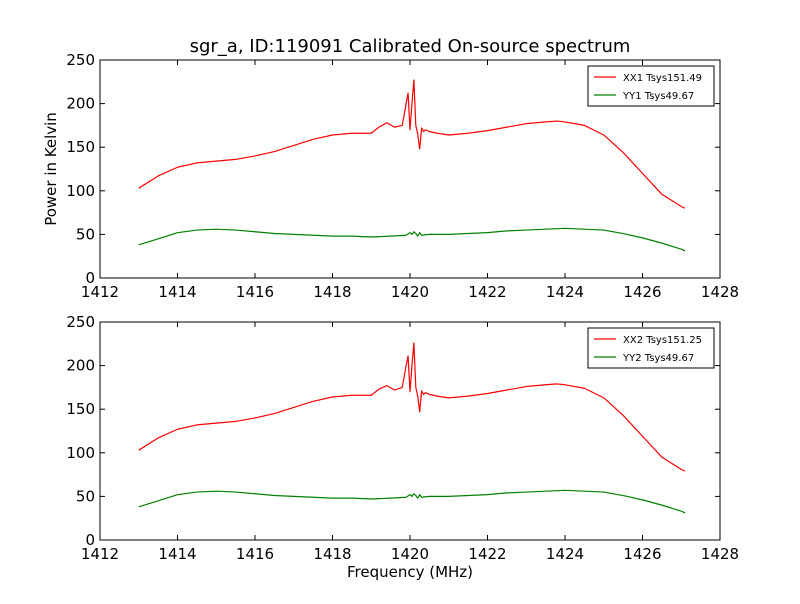 Image resolution: width=800 pixels, height=604 pixels. I want to click on y-axis-label: Power in Kelvin, so click(51, 169).